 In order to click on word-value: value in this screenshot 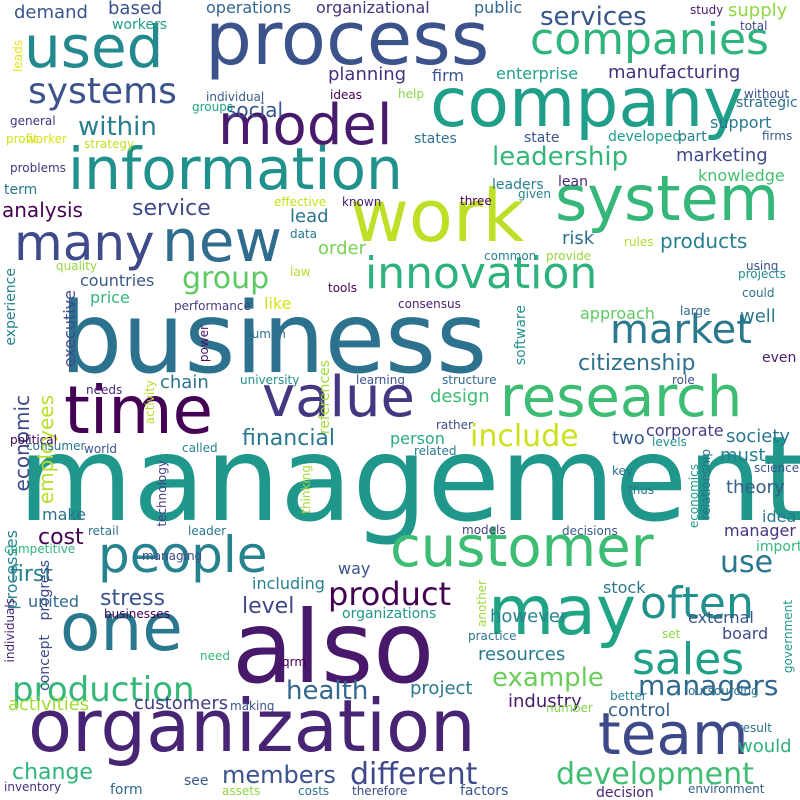, I will do `click(338, 397)`.